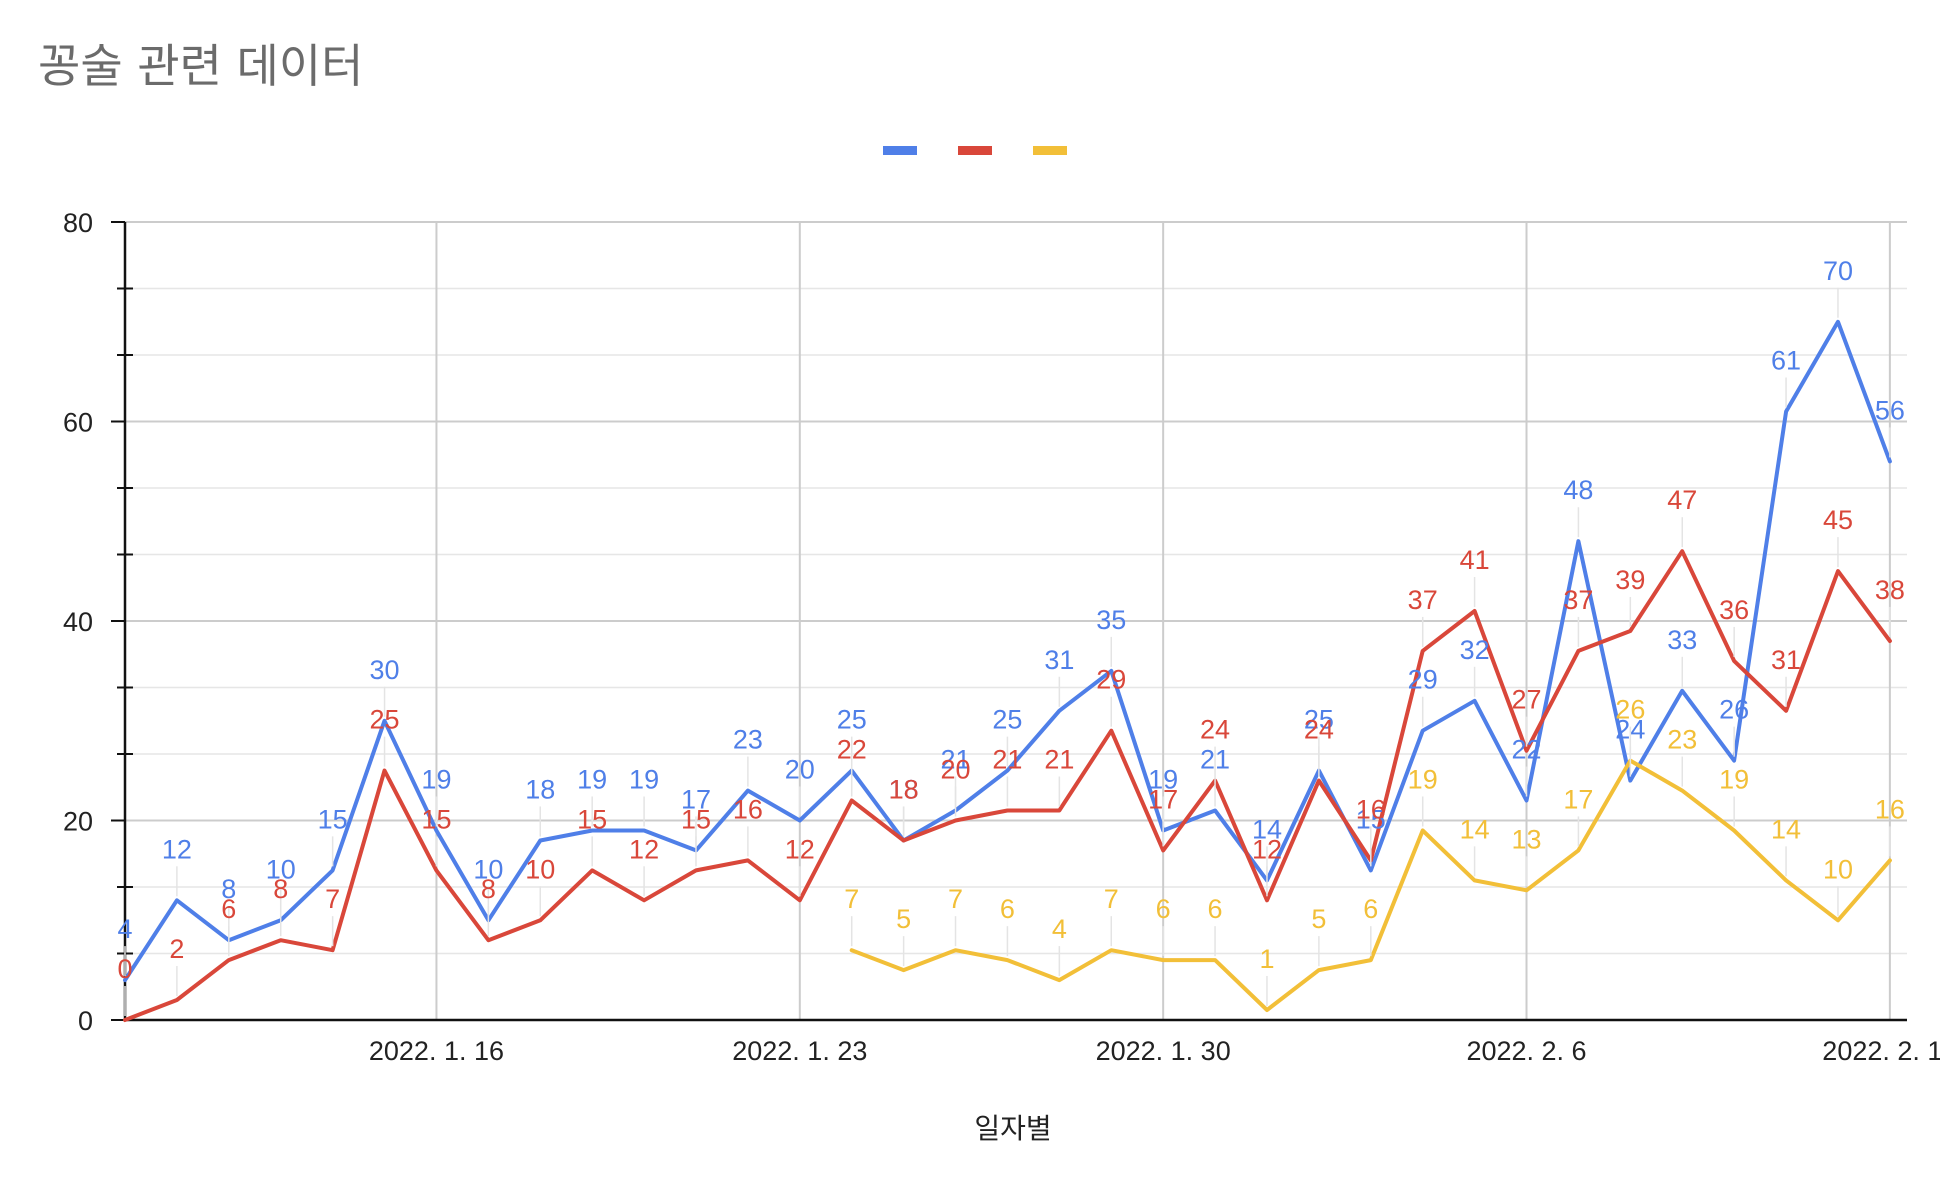 The width and height of the screenshot is (1940, 1178). What do you see at coordinates (1838, 520) in the screenshot?
I see `data-label: 45` at bounding box center [1838, 520].